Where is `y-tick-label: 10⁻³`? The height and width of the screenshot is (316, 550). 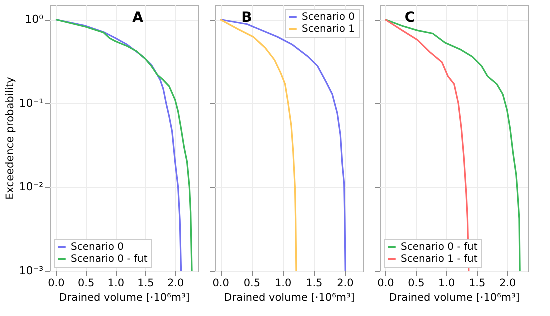 y-tick-label: 10⁻³ is located at coordinates (31, 271).